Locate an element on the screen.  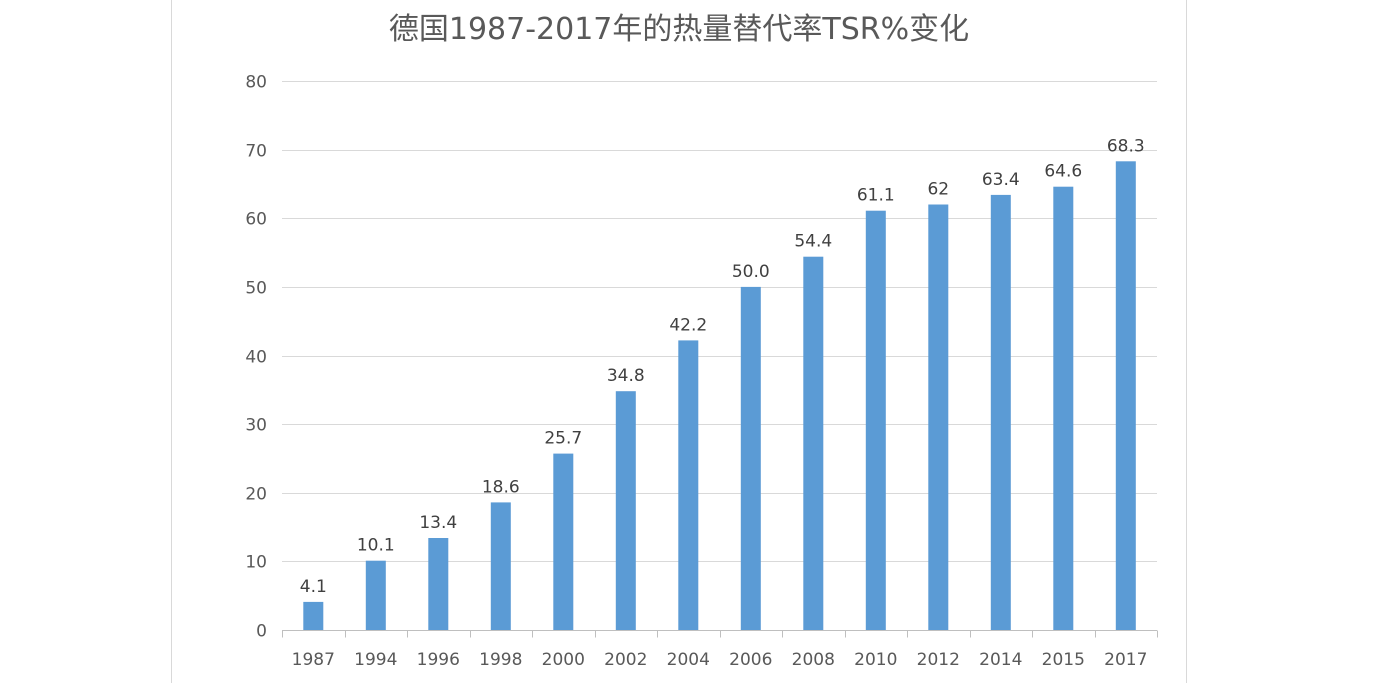
bar-2002 is located at coordinates (625, 510).